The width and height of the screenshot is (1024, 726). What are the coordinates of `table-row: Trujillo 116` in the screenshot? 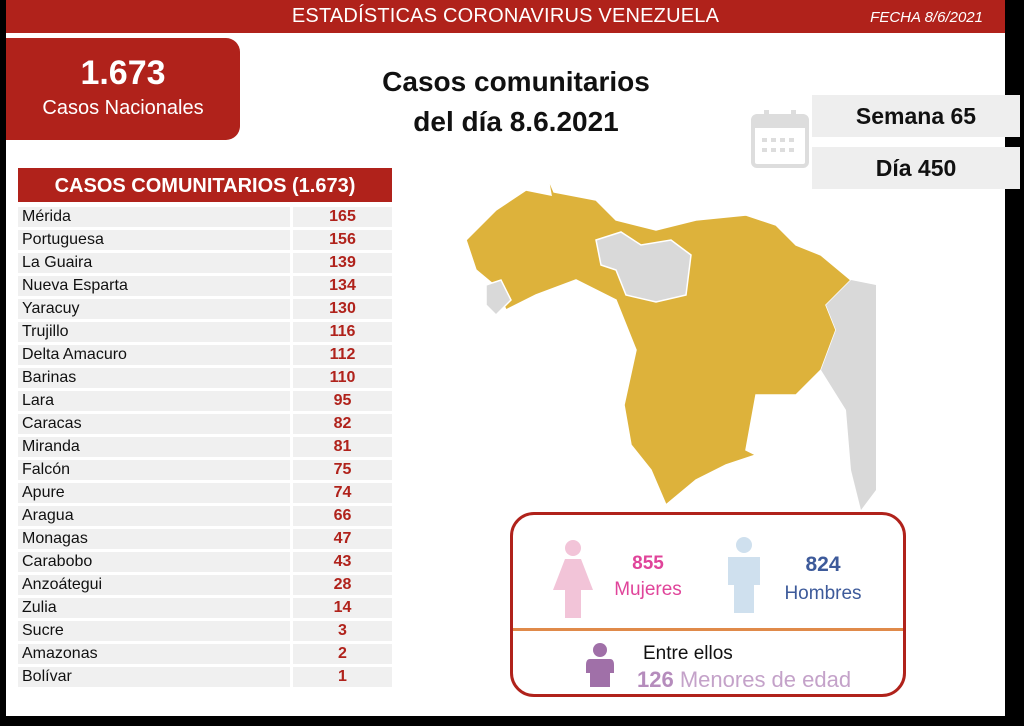 It's located at (205, 331).